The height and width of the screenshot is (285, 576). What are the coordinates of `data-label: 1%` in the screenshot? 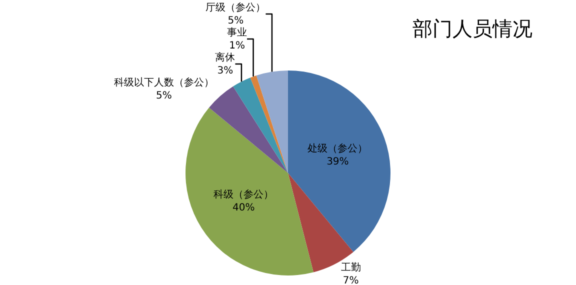 It's located at (237, 46).